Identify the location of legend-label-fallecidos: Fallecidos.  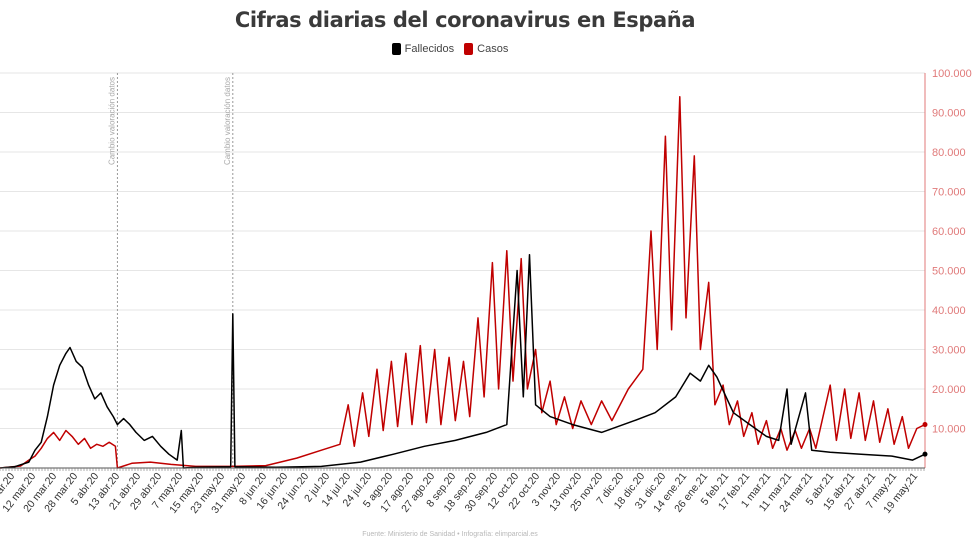
(429, 49).